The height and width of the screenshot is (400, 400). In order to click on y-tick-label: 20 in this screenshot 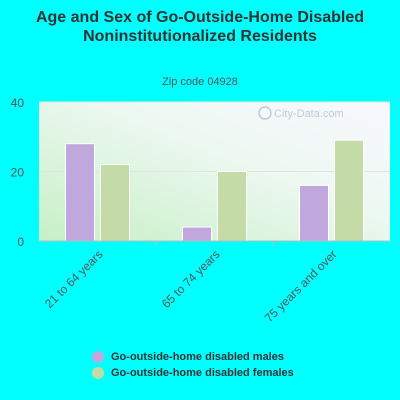, I will do `click(18, 173)`.